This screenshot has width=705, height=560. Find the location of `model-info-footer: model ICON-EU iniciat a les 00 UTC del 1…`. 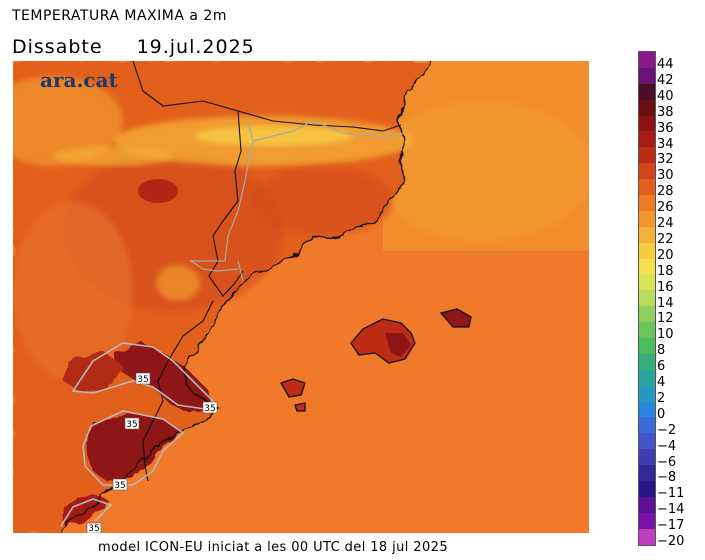

model-info-footer: model ICON-EU iniciat a les 00 UTC del 1… is located at coordinates (273, 547).